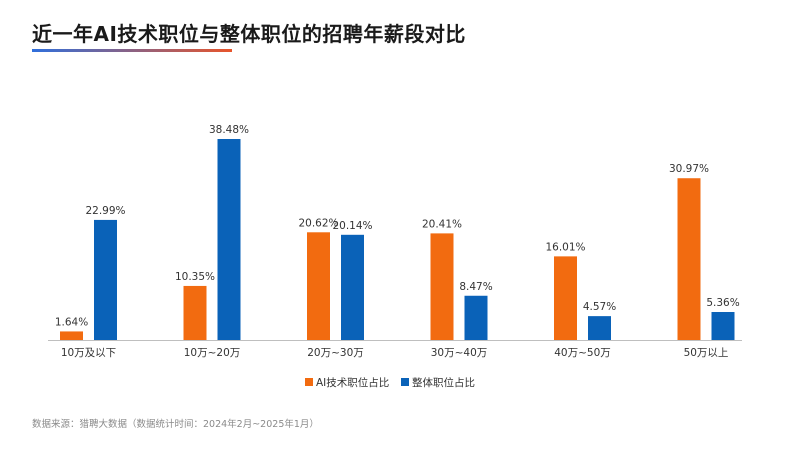  I want to click on data-label-overall-1: 38.48%, so click(229, 130).